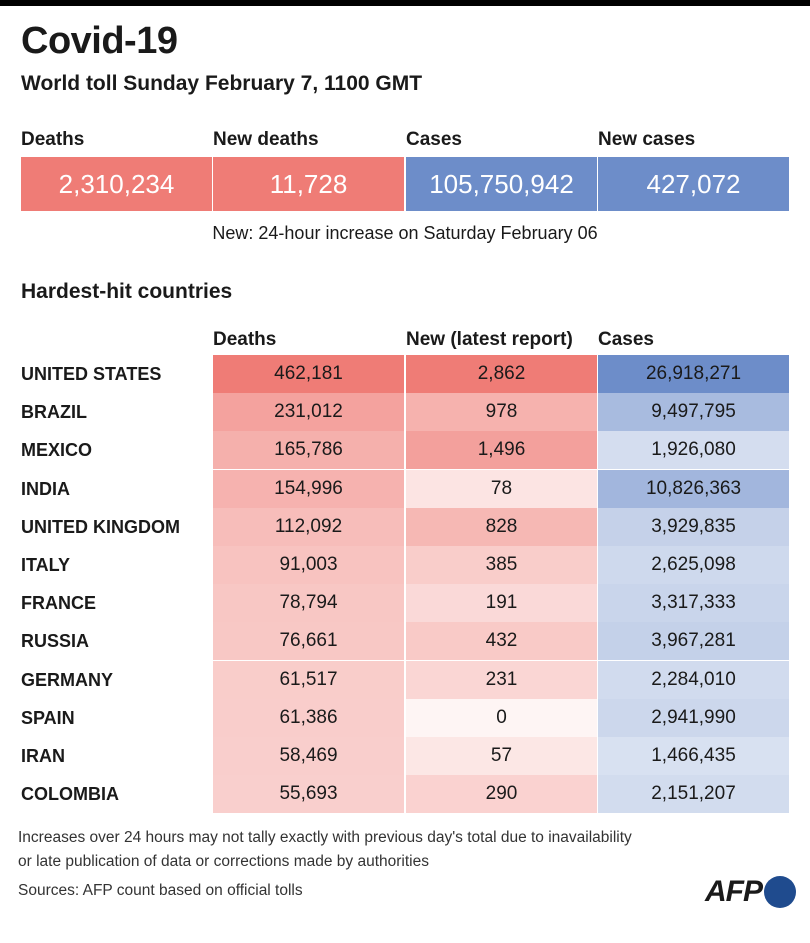  I want to click on afp-logo: AFP, so click(750, 892).